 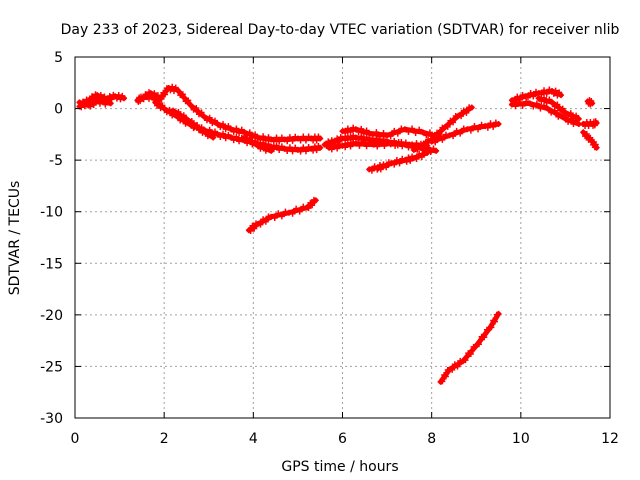 What do you see at coordinates (521, 439) in the screenshot?
I see `x-tick-label: 10` at bounding box center [521, 439].